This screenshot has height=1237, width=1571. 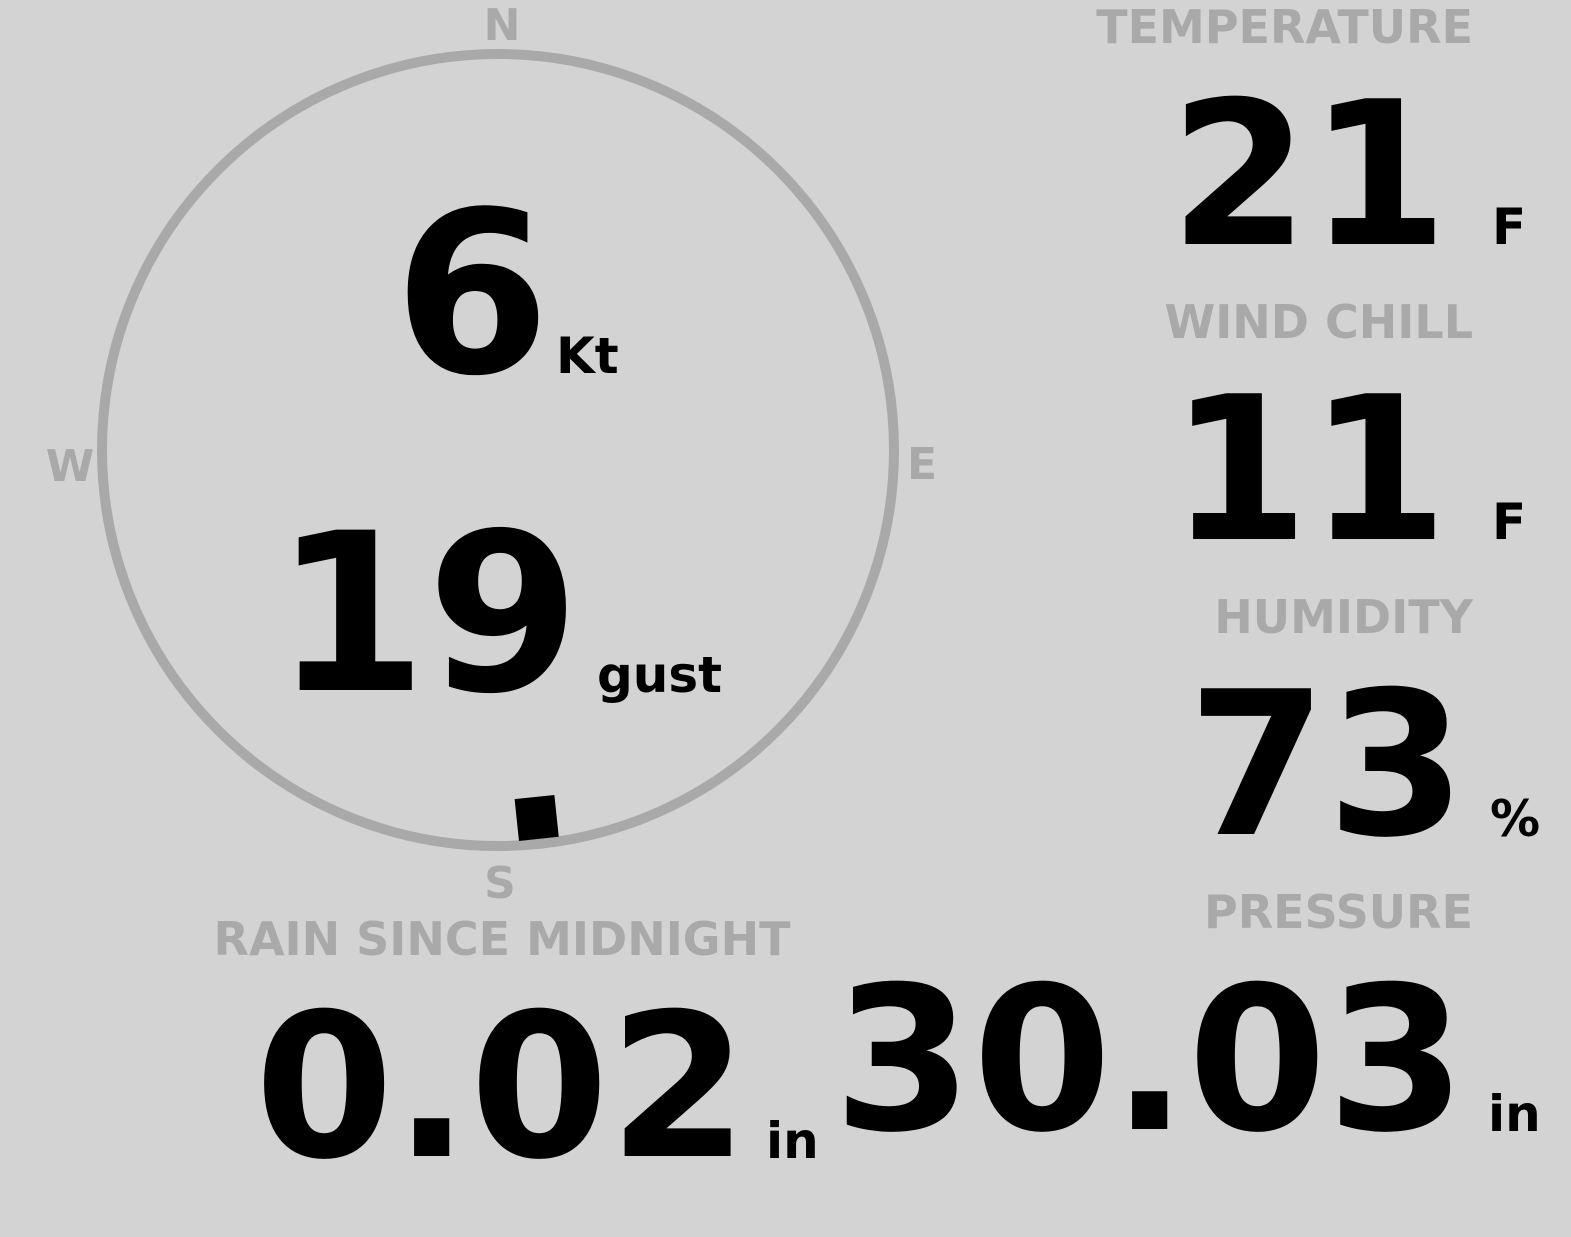 What do you see at coordinates (1515, 819) in the screenshot?
I see `humidity-unit: %` at bounding box center [1515, 819].